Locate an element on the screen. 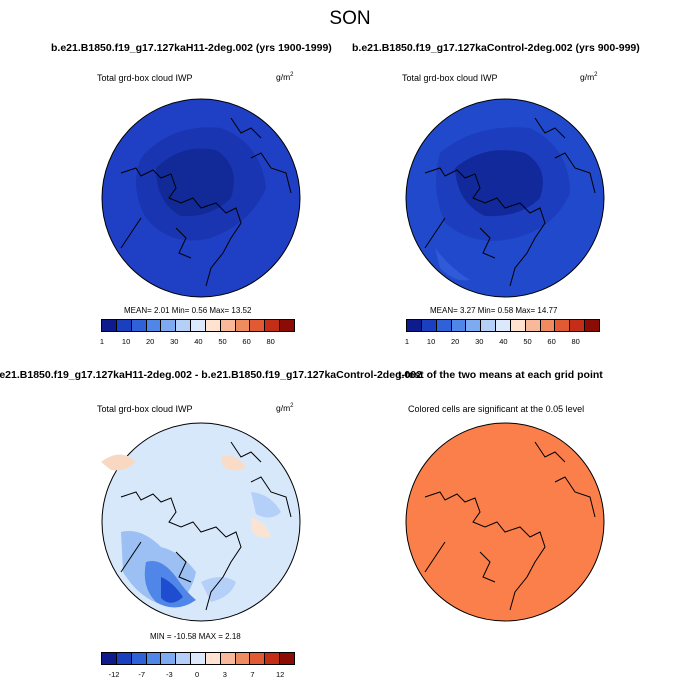 The height and width of the screenshot is (700, 700). panel-a-coastlines is located at coordinates (206, 202).